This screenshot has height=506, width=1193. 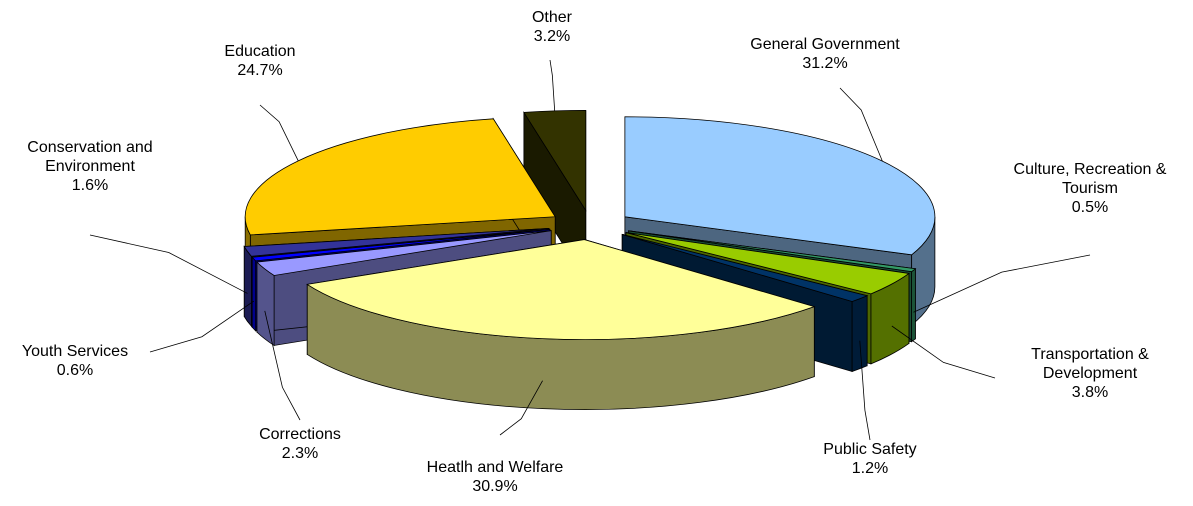 What do you see at coordinates (77, 361) in the screenshot?
I see `slice-label: Youth Services 0.6%` at bounding box center [77, 361].